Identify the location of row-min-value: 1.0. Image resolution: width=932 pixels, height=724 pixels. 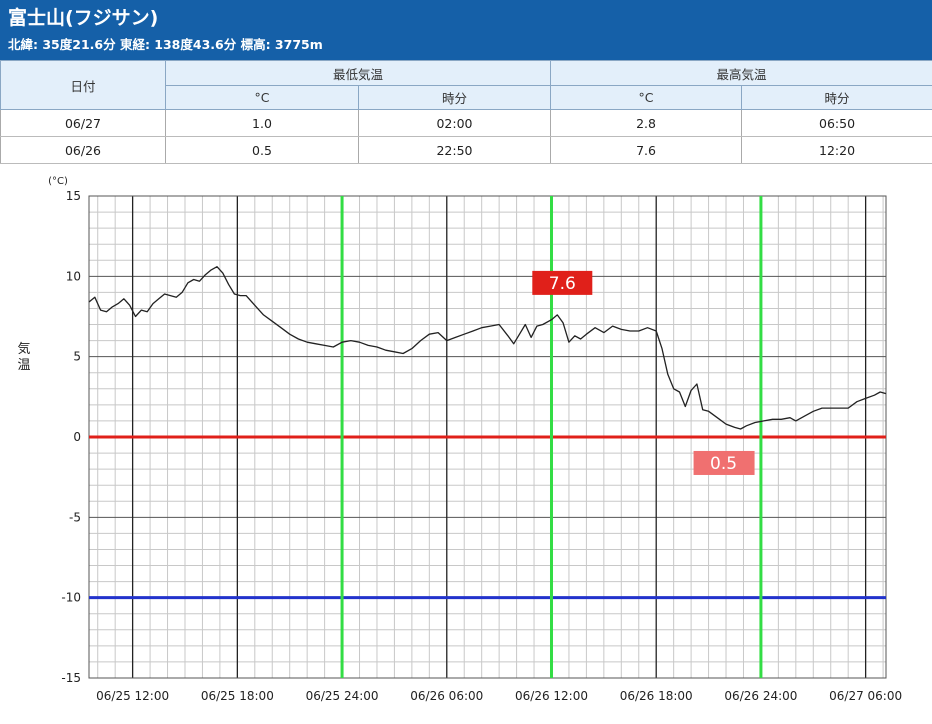
(262, 123).